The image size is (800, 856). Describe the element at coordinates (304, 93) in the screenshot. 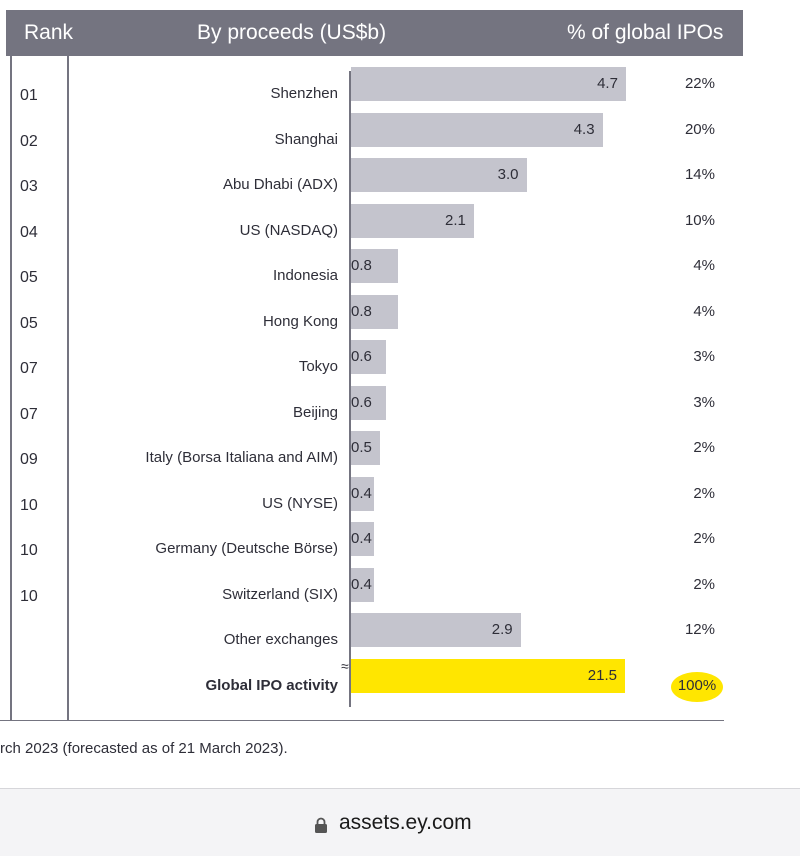

I see `exchange-label: Shenzhen` at that location.